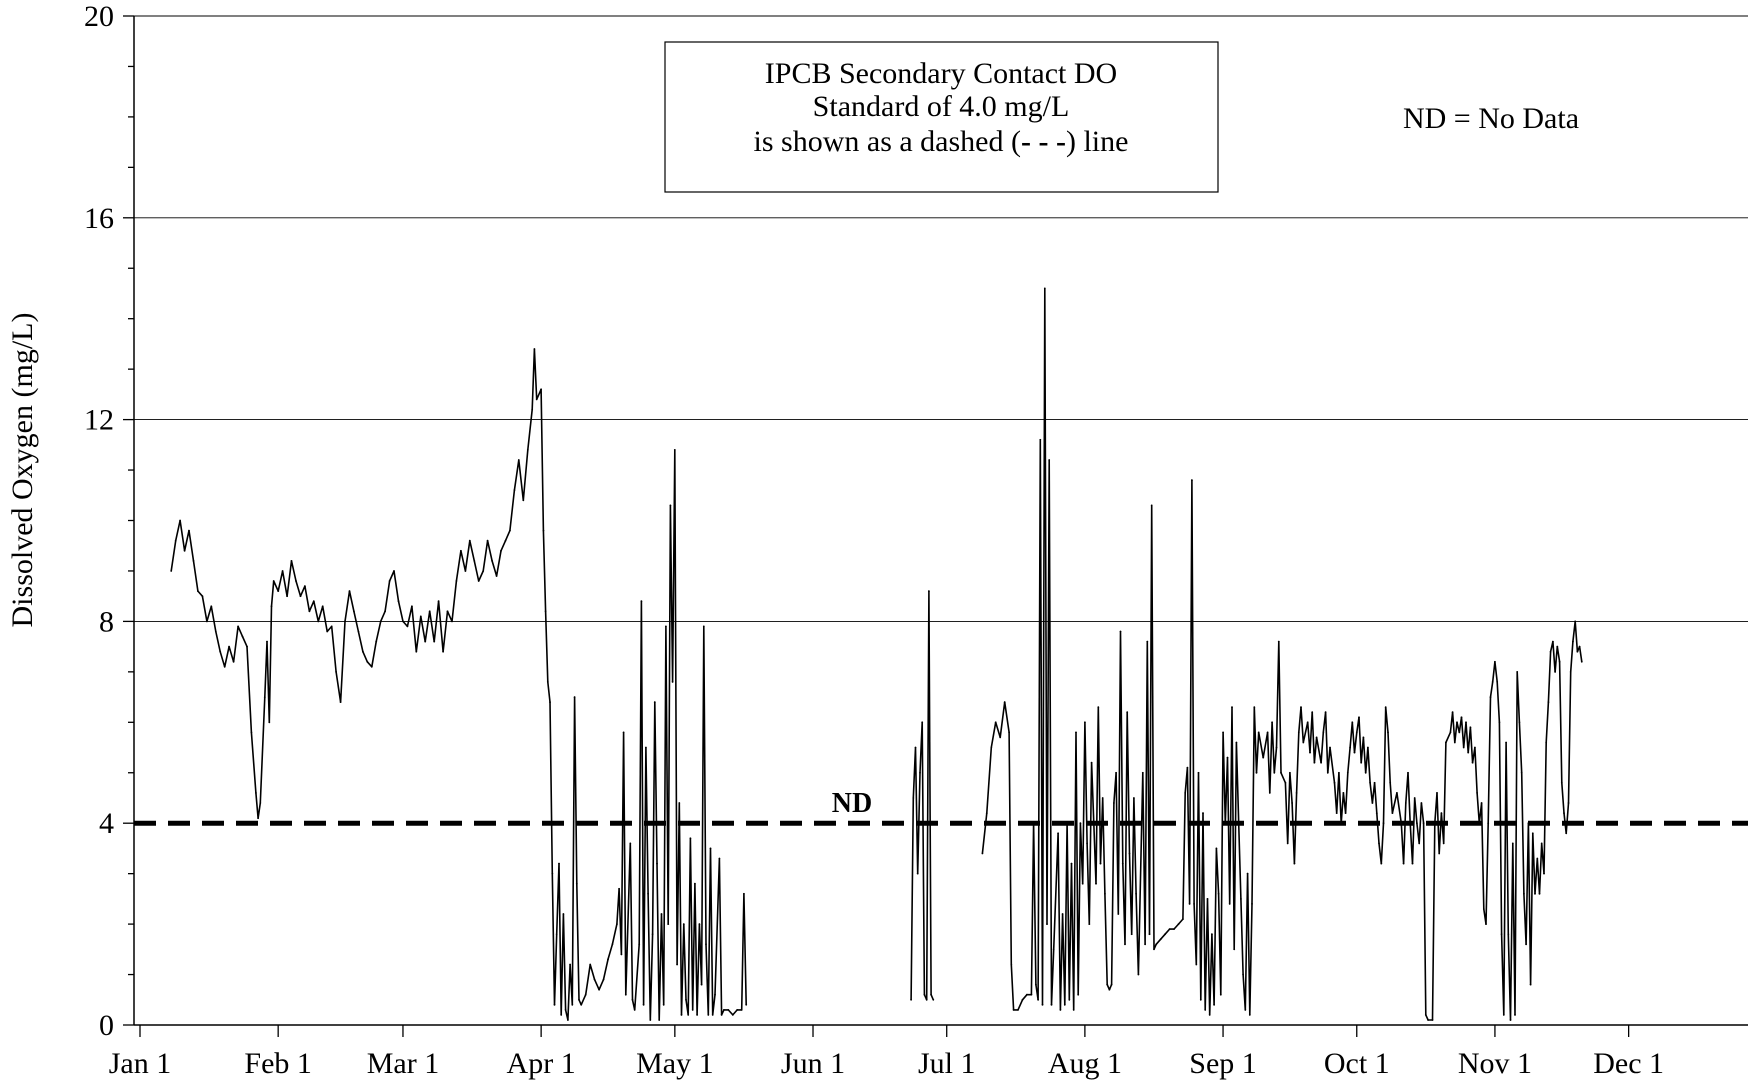 Image resolution: width=1748 pixels, height=1081 pixels. What do you see at coordinates (1628, 1063) in the screenshot?
I see `x-tick-label-11: Dec 1` at bounding box center [1628, 1063].